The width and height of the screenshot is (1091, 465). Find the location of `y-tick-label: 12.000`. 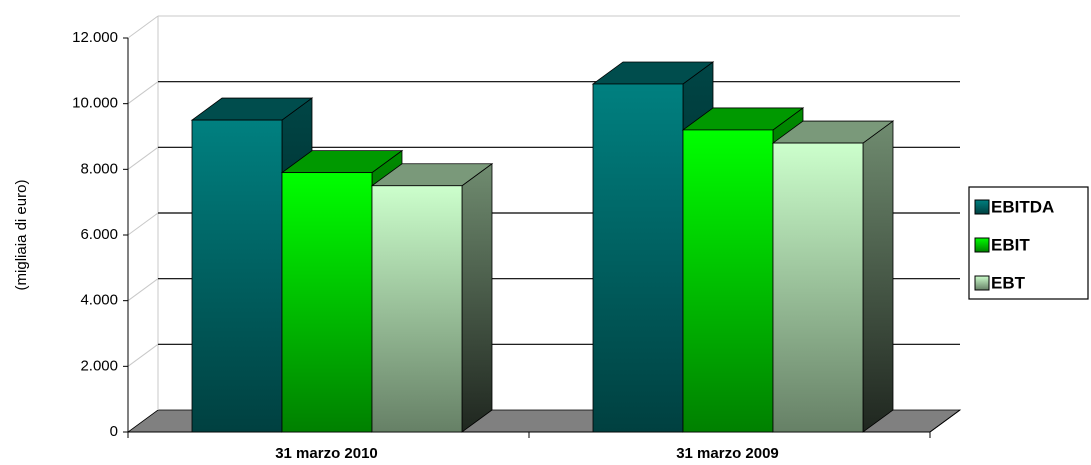

y-tick-label: 12.000 is located at coordinates (95, 37).